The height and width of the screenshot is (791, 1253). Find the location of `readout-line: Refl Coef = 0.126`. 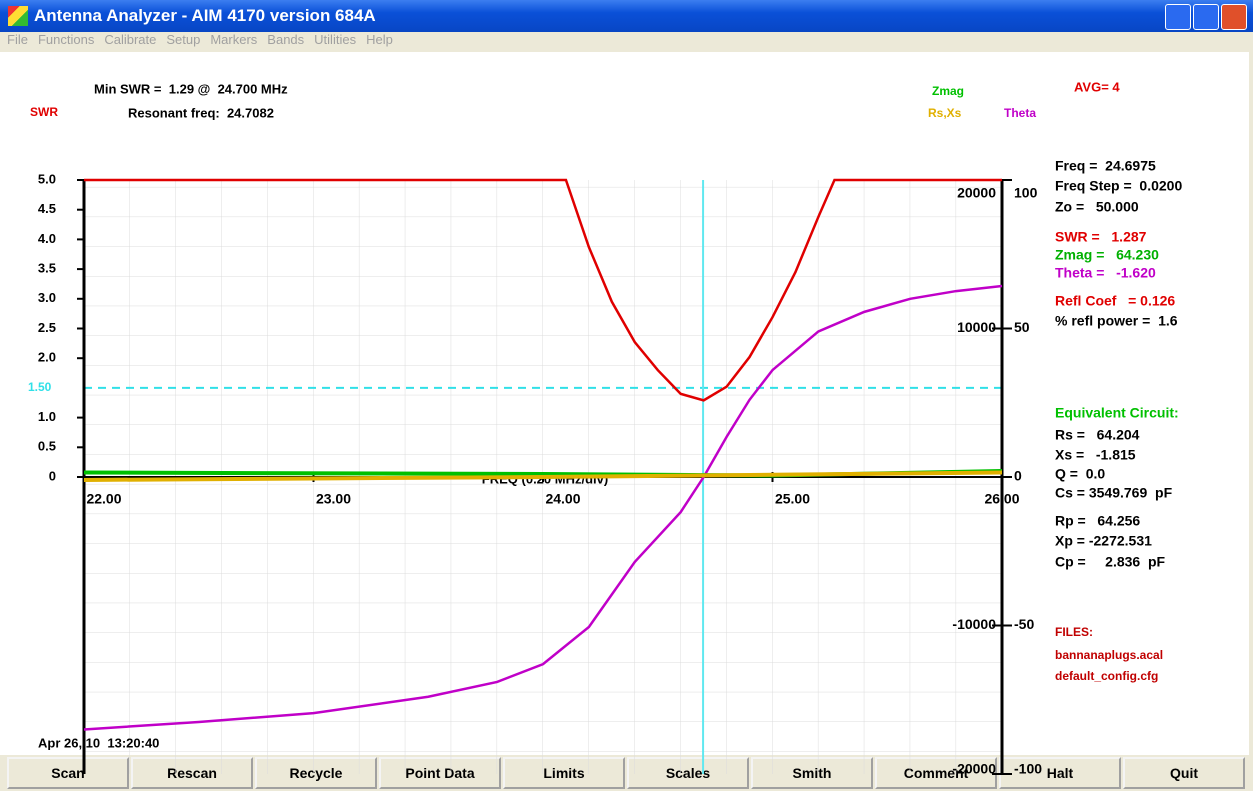

readout-line: Refl Coef = 0.126 is located at coordinates (1115, 301).